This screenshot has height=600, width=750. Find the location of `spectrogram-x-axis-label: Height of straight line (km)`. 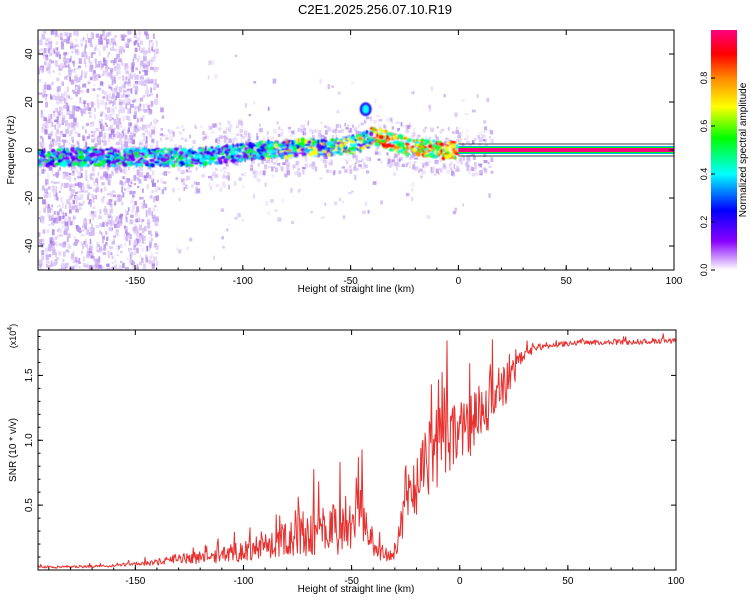

spectrogram-x-axis-label: Height of straight line (km) is located at coordinates (356, 289).